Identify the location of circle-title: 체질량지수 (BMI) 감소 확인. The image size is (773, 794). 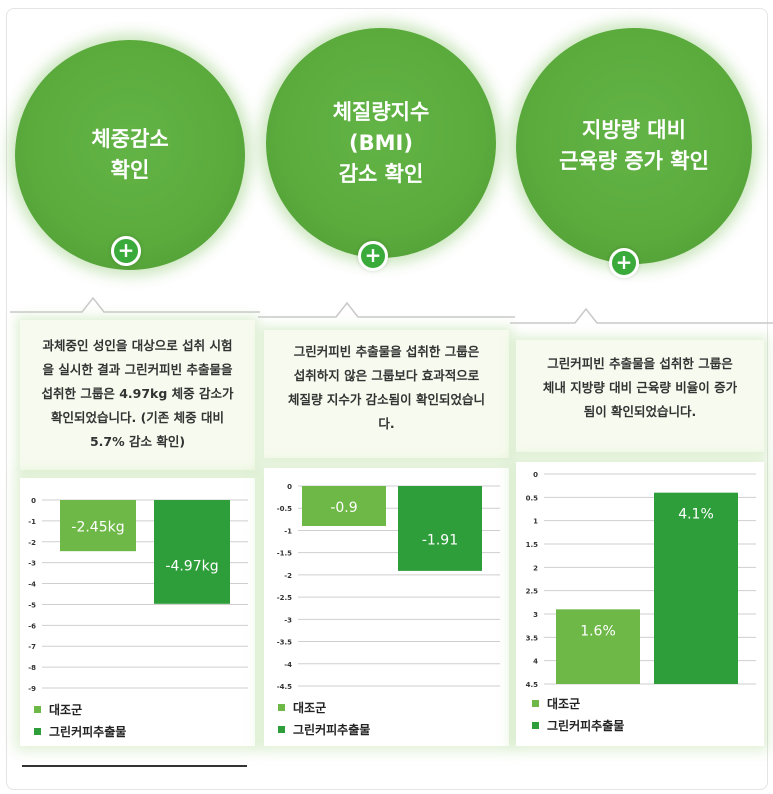
(381, 142).